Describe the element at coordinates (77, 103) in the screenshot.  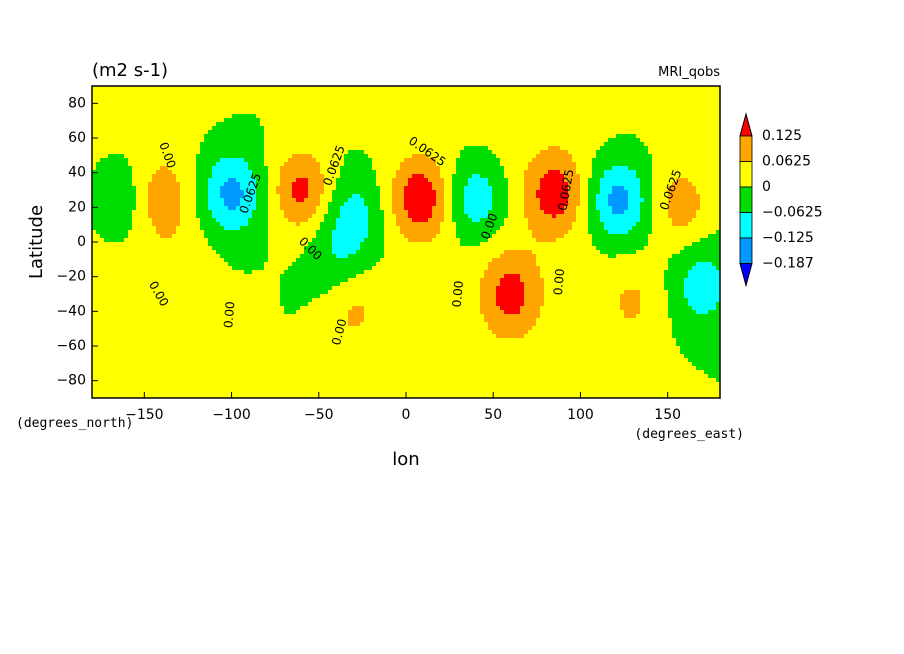
I see `y-tick-label: 80` at that location.